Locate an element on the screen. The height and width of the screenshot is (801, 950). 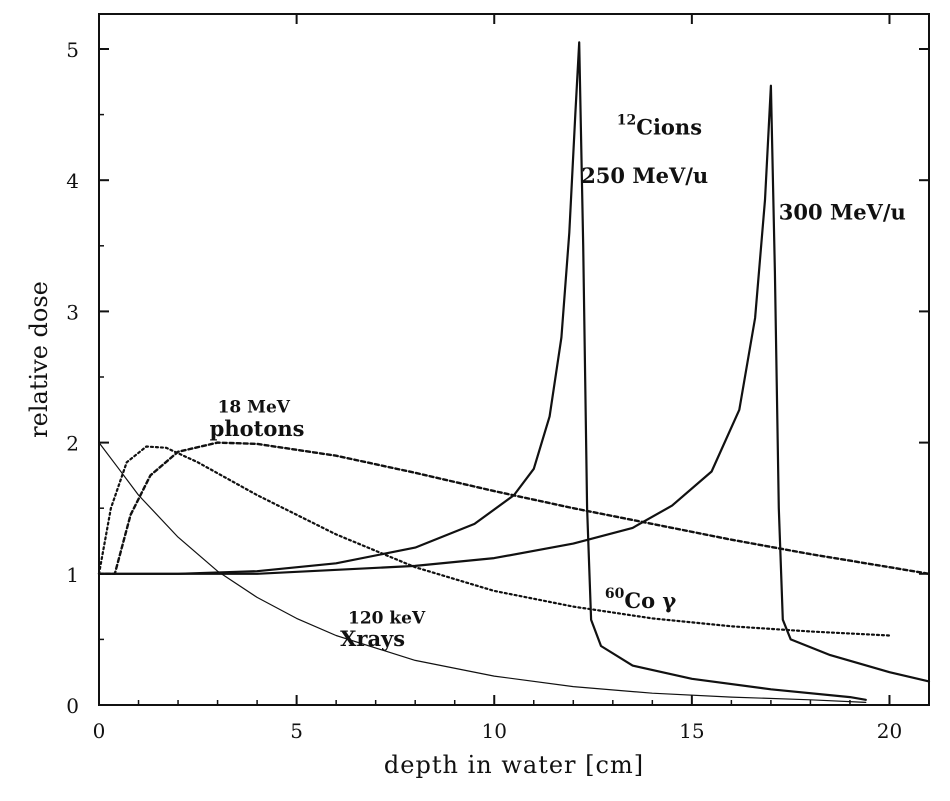
annotation-xray1: 120 keV is located at coordinates (387, 619).